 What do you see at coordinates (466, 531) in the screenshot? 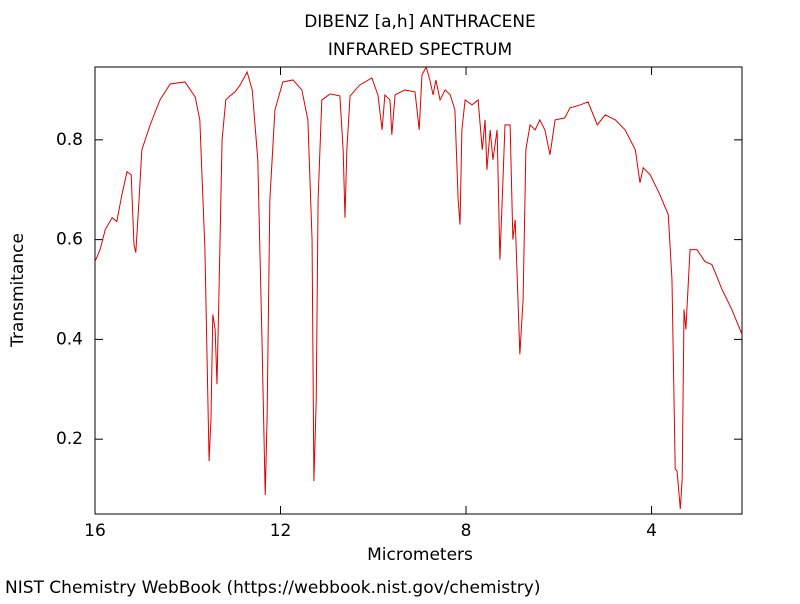
I see `x-tick-label: 8` at bounding box center [466, 531].